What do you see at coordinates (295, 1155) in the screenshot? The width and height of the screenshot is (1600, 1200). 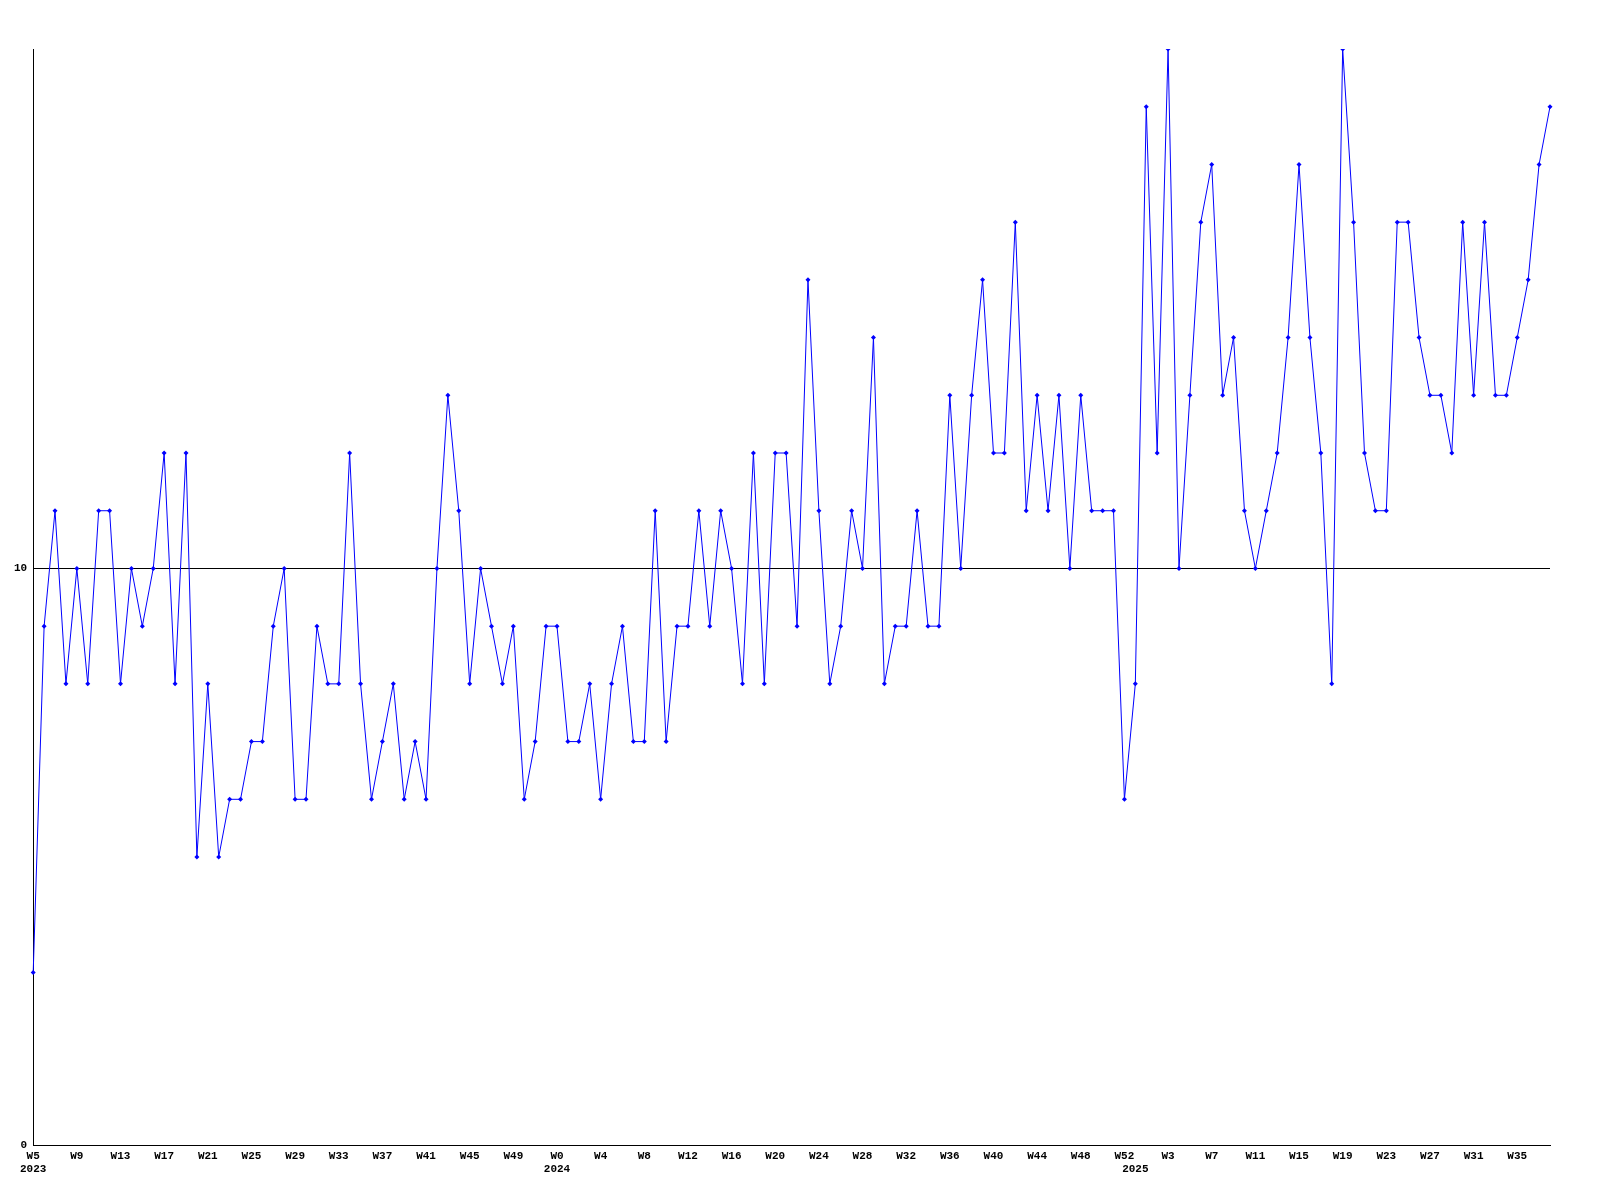 I see `x-tick-label: W29` at bounding box center [295, 1155].